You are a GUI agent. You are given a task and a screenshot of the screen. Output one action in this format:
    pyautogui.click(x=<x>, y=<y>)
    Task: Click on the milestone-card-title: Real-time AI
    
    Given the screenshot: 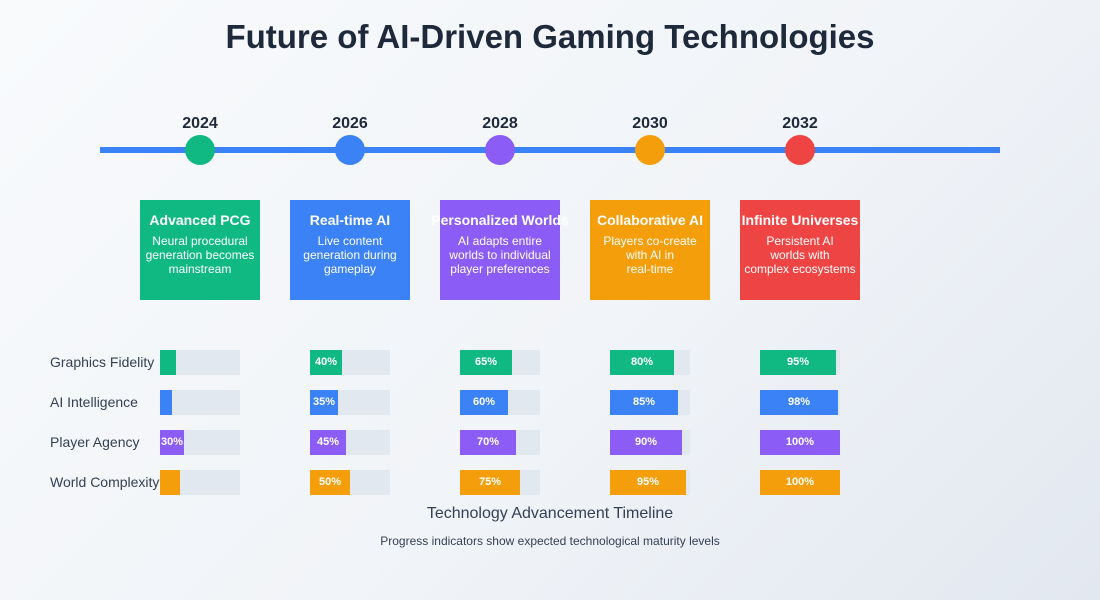 What is the action you would take?
    pyautogui.click(x=350, y=220)
    